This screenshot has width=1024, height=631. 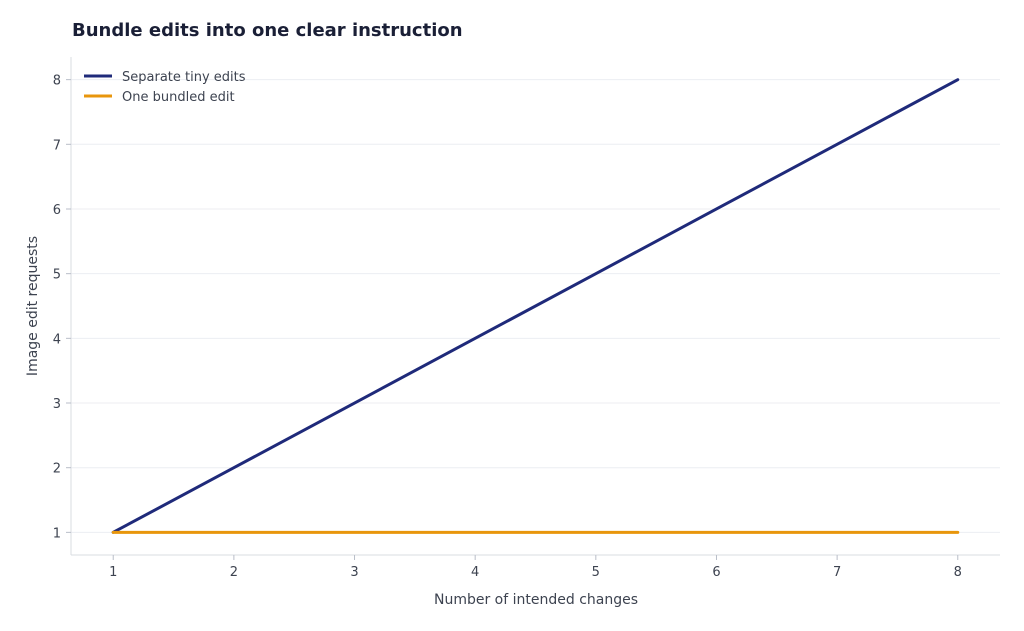 What do you see at coordinates (57, 275) in the screenshot?
I see `y-tick-label-5: 5` at bounding box center [57, 275].